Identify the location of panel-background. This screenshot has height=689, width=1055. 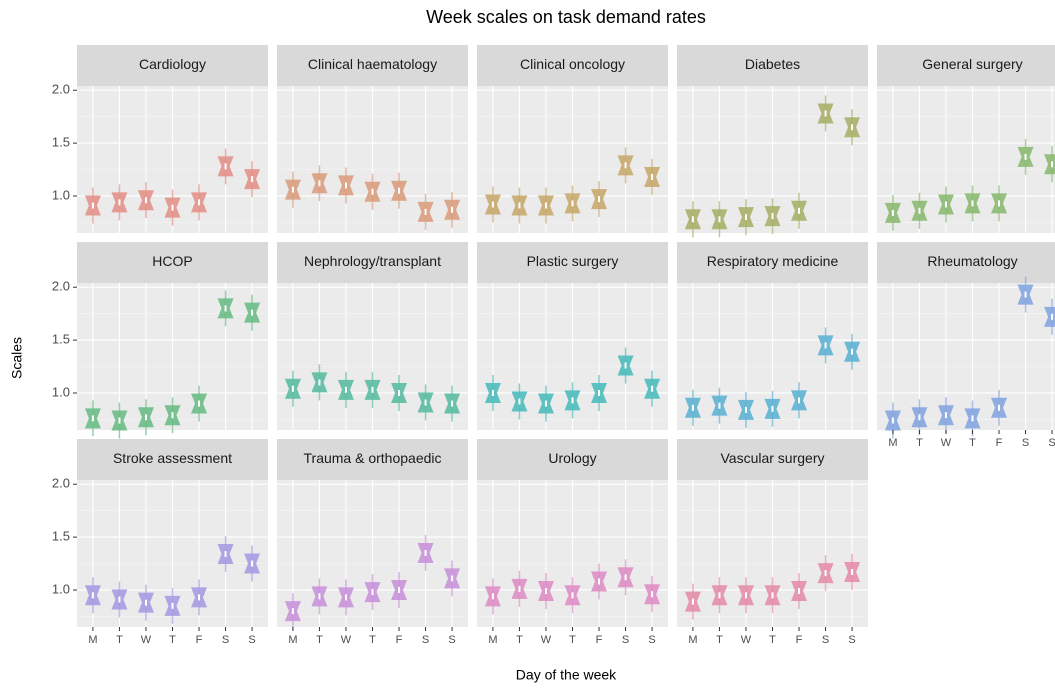
(966, 356).